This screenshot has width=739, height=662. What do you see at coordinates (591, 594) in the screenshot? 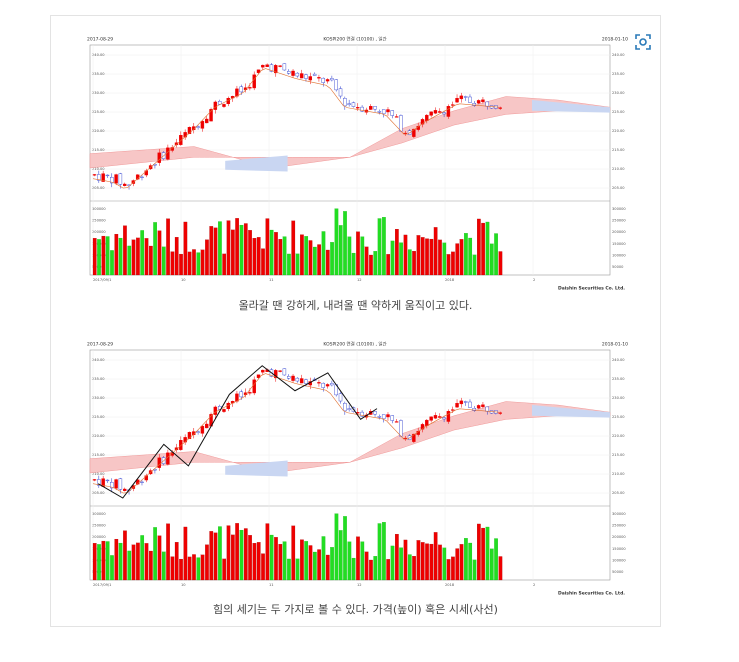
I see `source: Daishin Securities Co. Ltd.` at bounding box center [591, 594].